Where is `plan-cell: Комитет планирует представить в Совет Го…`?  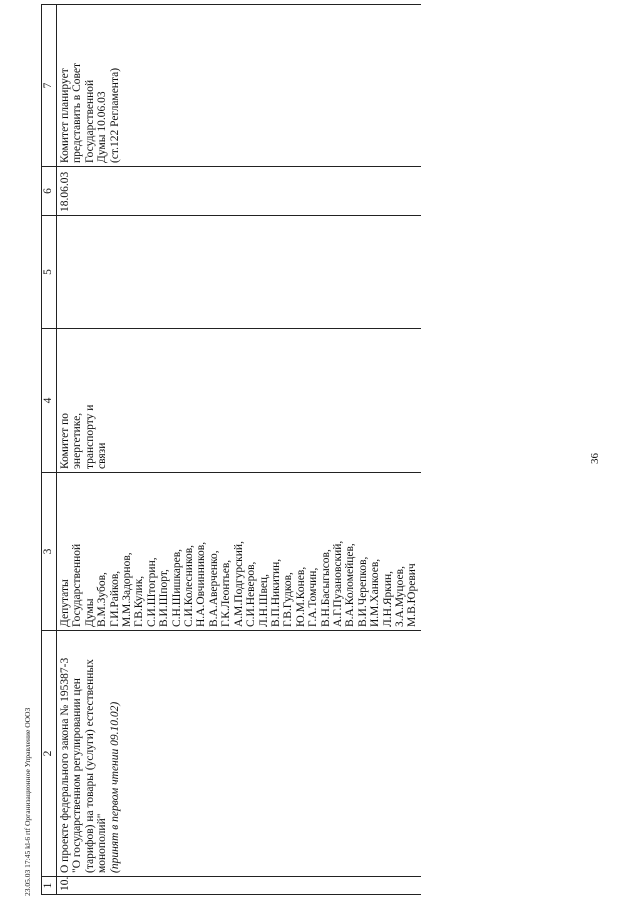
plan-cell: Комитет планирует представить в Совет Го… is located at coordinates (238, 85).